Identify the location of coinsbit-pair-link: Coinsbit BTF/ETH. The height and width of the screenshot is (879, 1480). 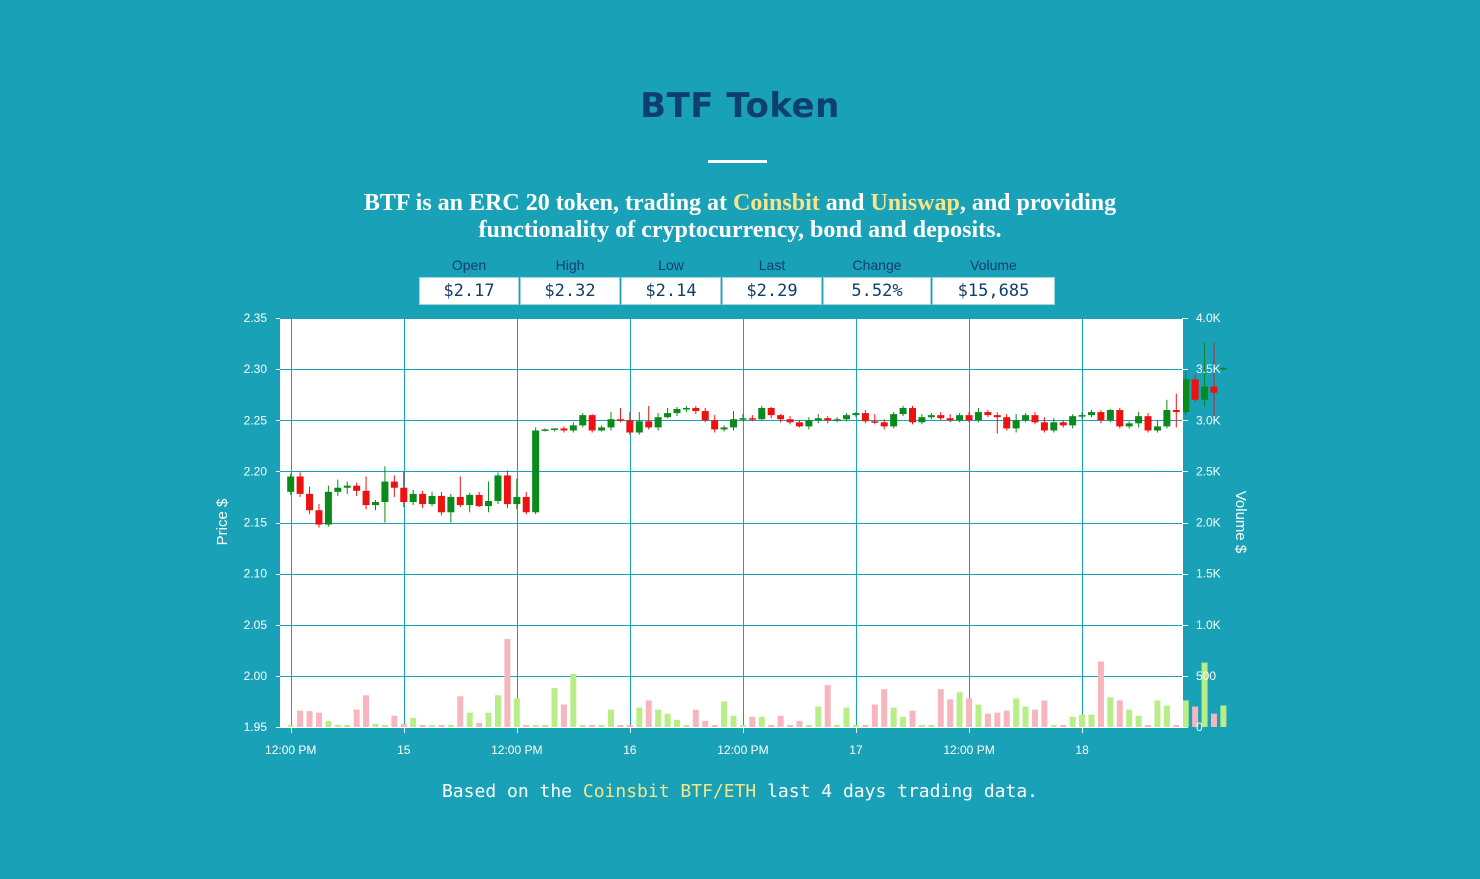
(669, 791).